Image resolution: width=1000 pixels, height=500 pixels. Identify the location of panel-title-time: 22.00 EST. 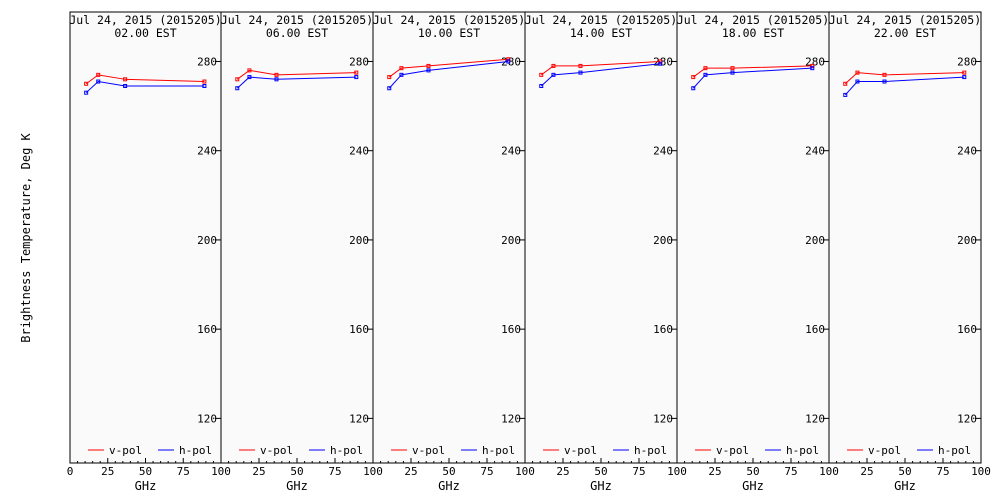
(905, 33).